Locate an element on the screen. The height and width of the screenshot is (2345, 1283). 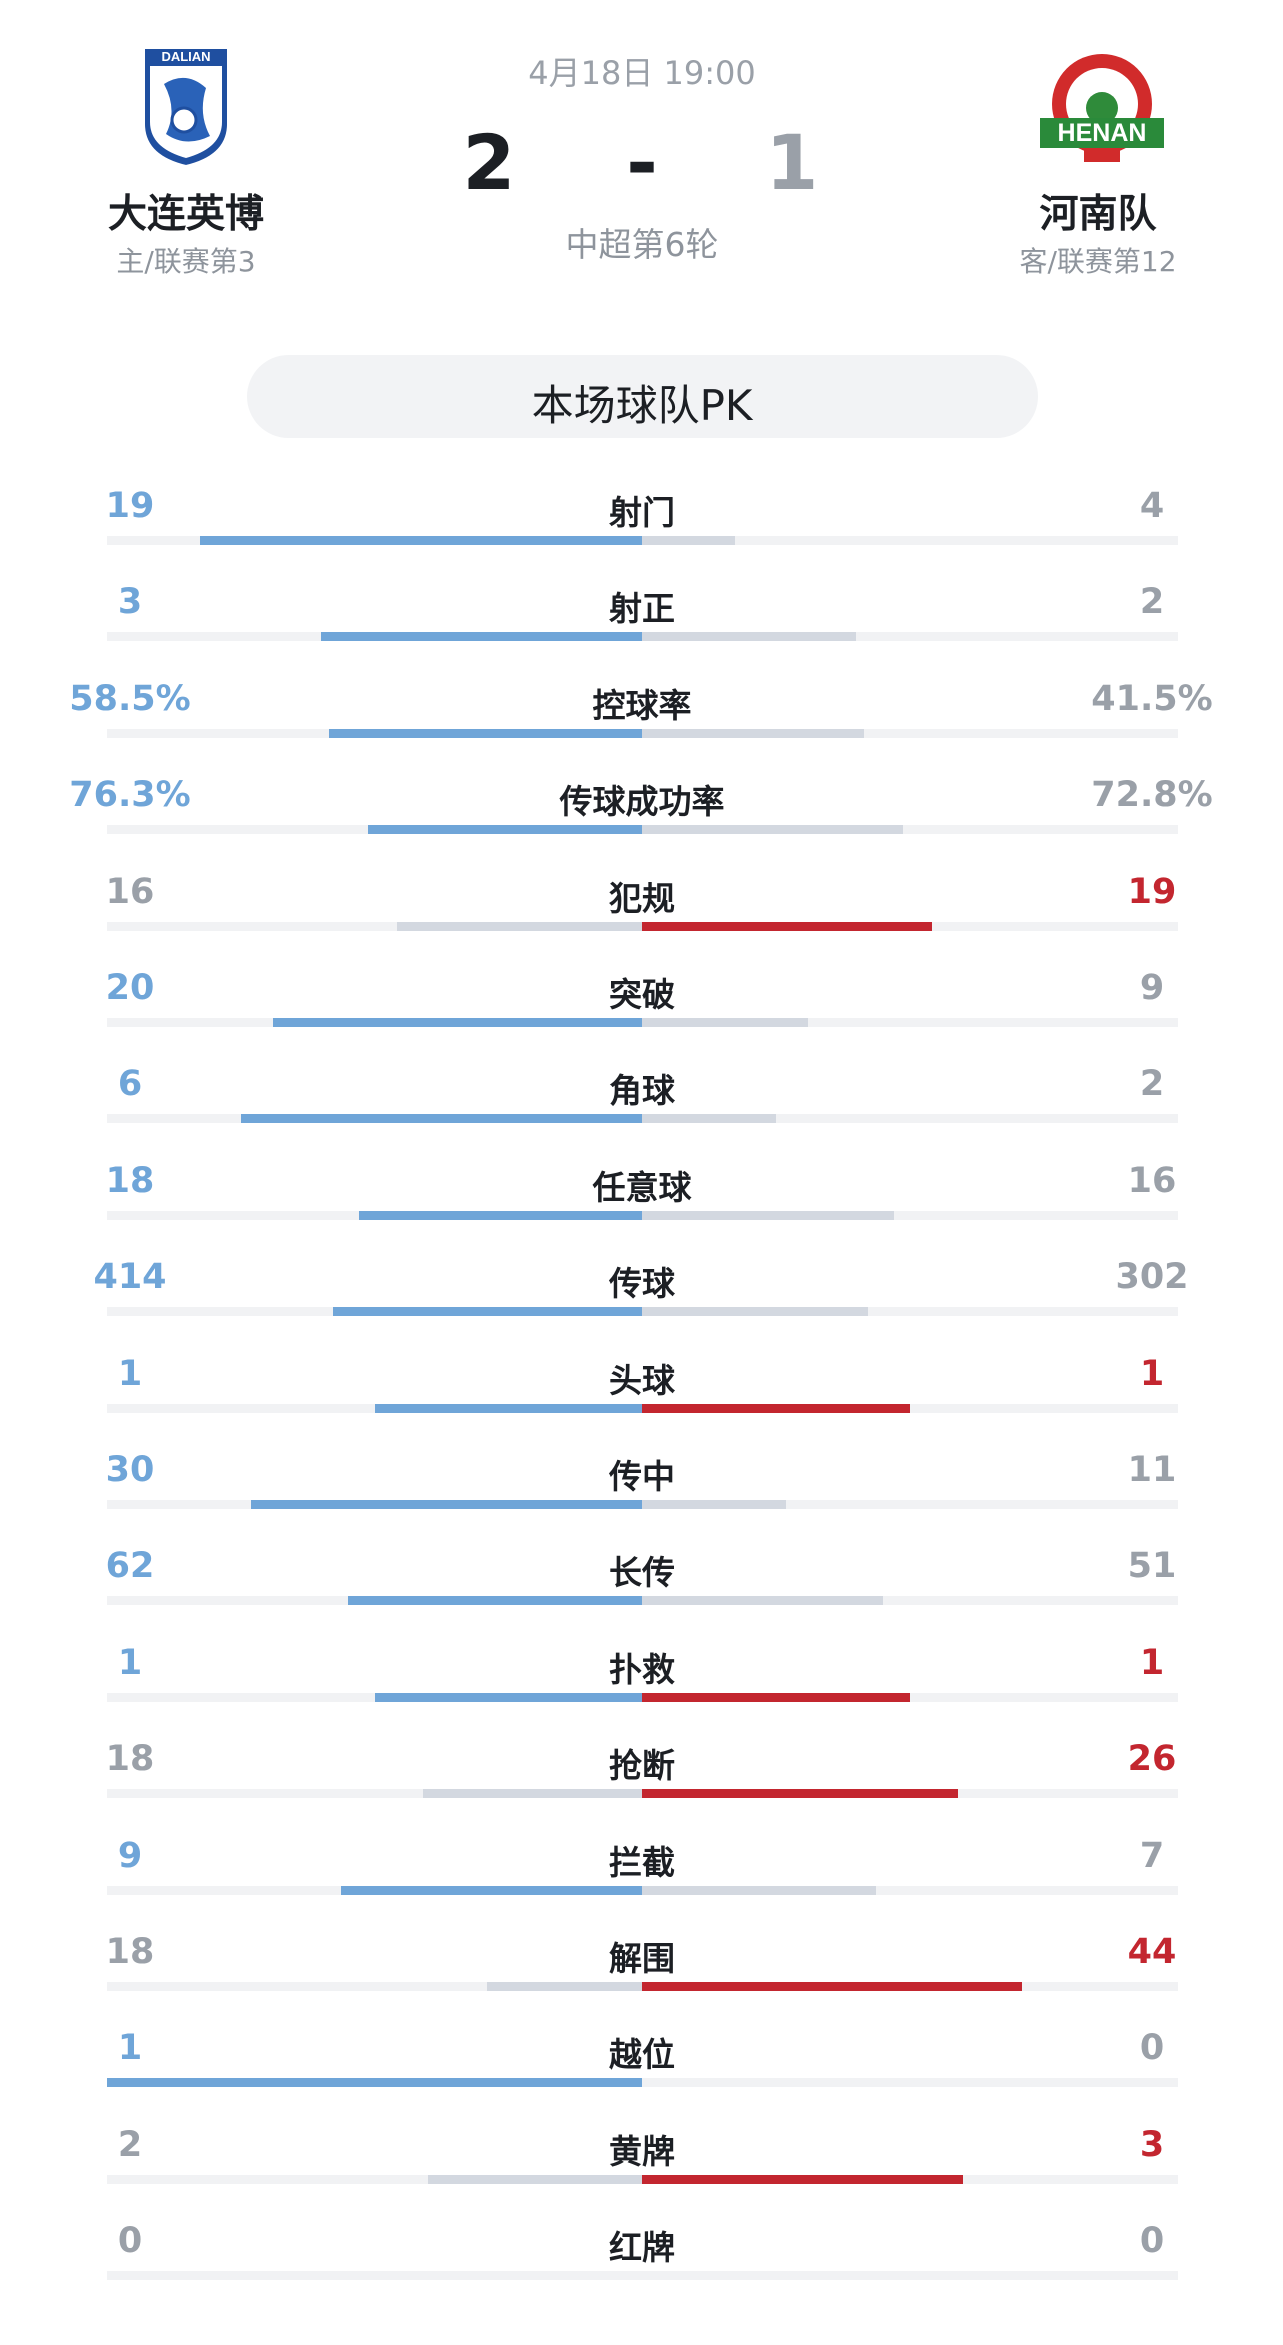
stat-label: 传球 is located at coordinates (642, 1284).